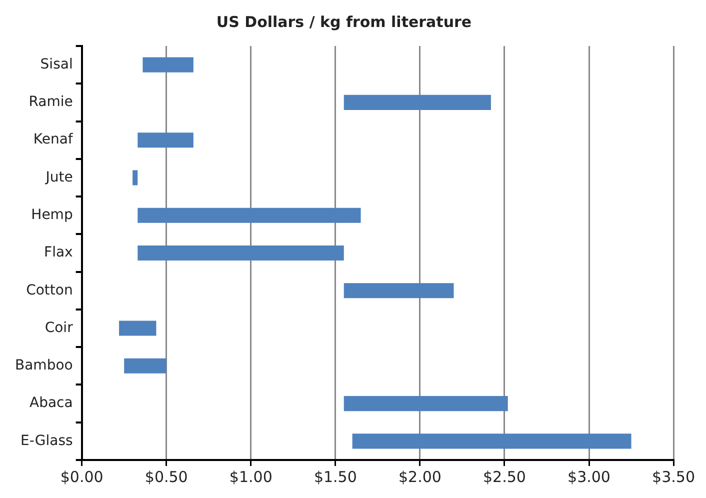 The image size is (706, 498). What do you see at coordinates (674, 477) in the screenshot?
I see `x-tick-label: $3.50` at bounding box center [674, 477].